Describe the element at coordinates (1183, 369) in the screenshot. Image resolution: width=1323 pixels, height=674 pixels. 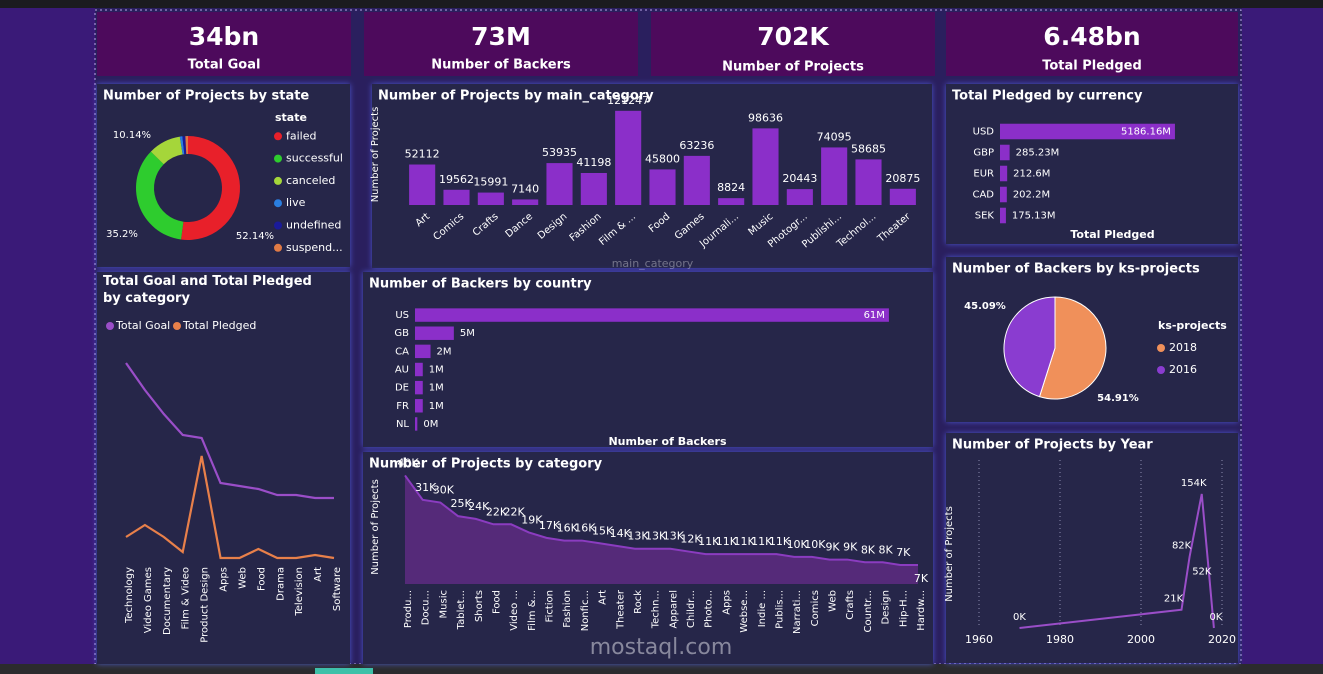
I see `legend-label: 2016` at that location.